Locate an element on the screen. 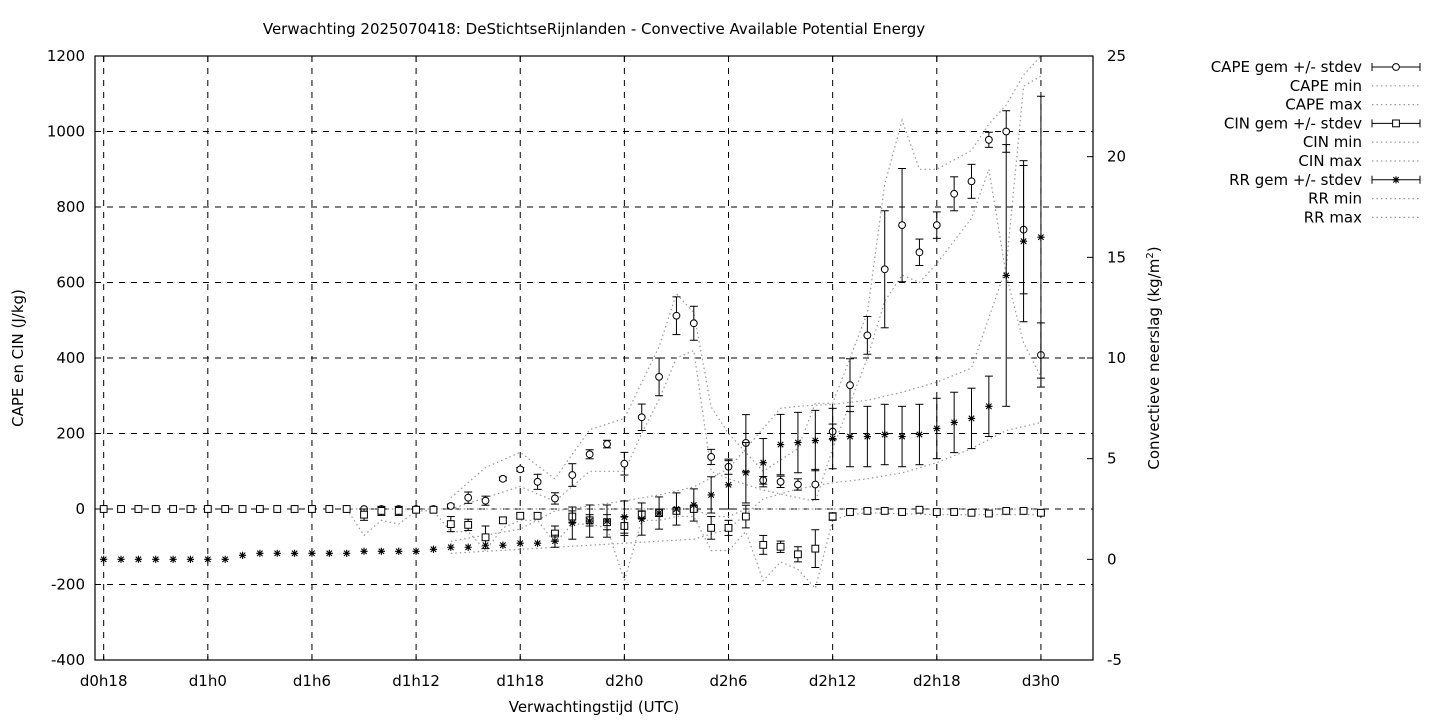 The height and width of the screenshot is (720, 1440). legend-label: CIN gem +/- stdev is located at coordinates (1293, 123).